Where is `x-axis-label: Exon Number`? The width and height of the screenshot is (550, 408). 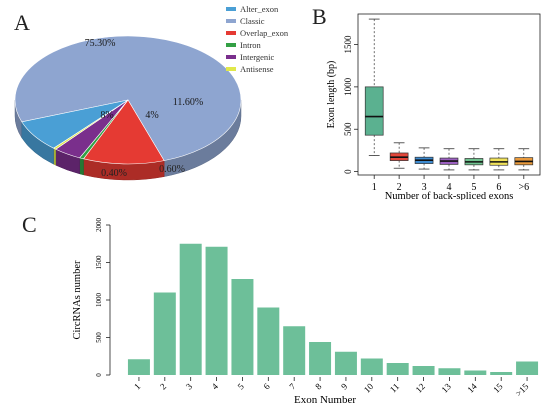 x-axis-label: Exon Number is located at coordinates (325, 400).